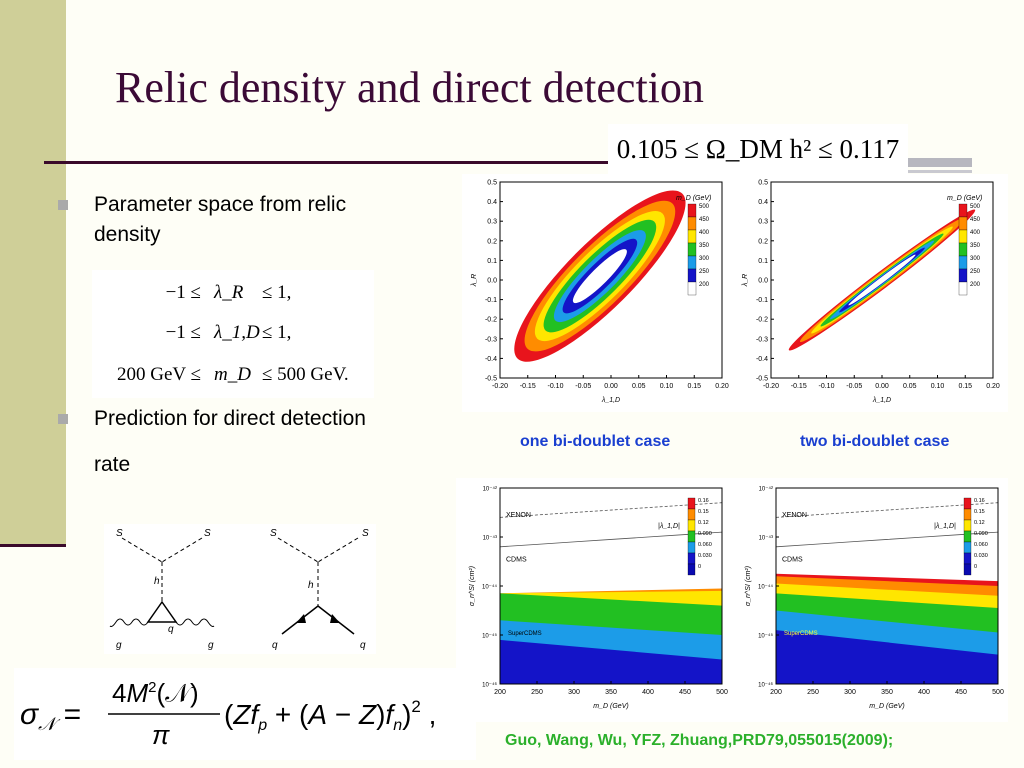 Image resolution: width=1024 pixels, height=768 pixels. What do you see at coordinates (975, 567) in the screenshot?
I see `legend-label: 0` at bounding box center [975, 567].